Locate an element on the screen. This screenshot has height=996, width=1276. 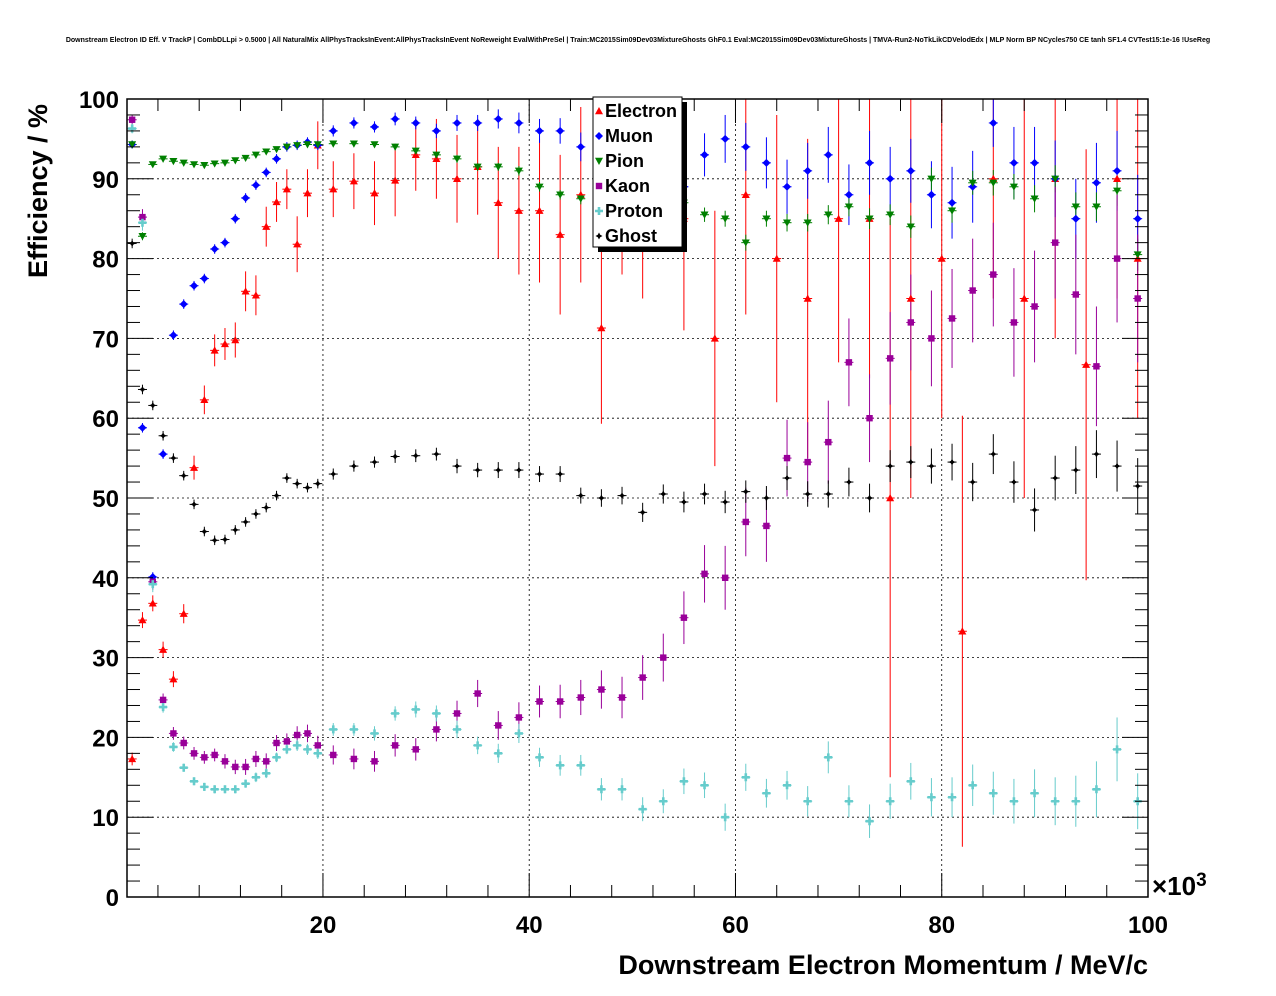
x-axis-title: Downstream Electron Momentum / MeV/c is located at coordinates (883, 965).